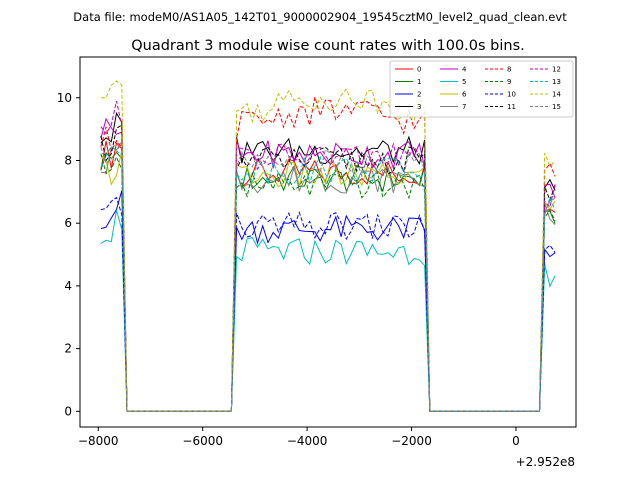 The height and width of the screenshot is (480, 640). What do you see at coordinates (64, 98) in the screenshot?
I see `y-tick-label: 10` at bounding box center [64, 98].